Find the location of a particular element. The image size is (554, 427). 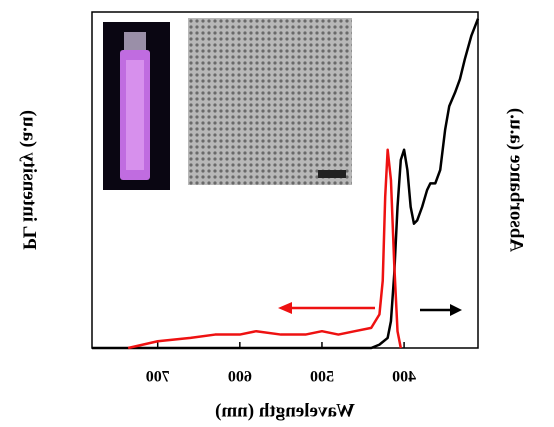

pl-arrow is located at coordinates (326, 308).